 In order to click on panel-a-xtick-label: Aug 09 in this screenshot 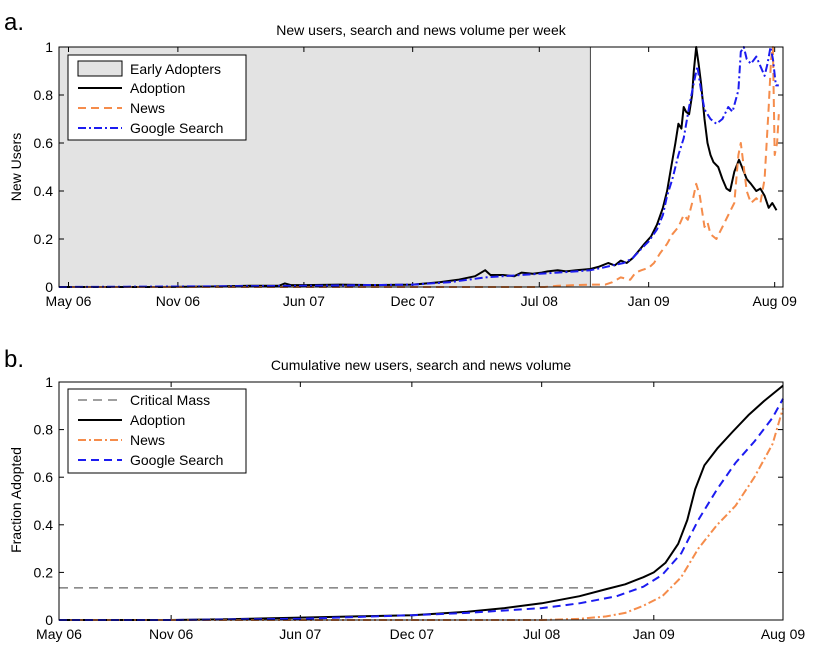, I will do `click(774, 301)`.